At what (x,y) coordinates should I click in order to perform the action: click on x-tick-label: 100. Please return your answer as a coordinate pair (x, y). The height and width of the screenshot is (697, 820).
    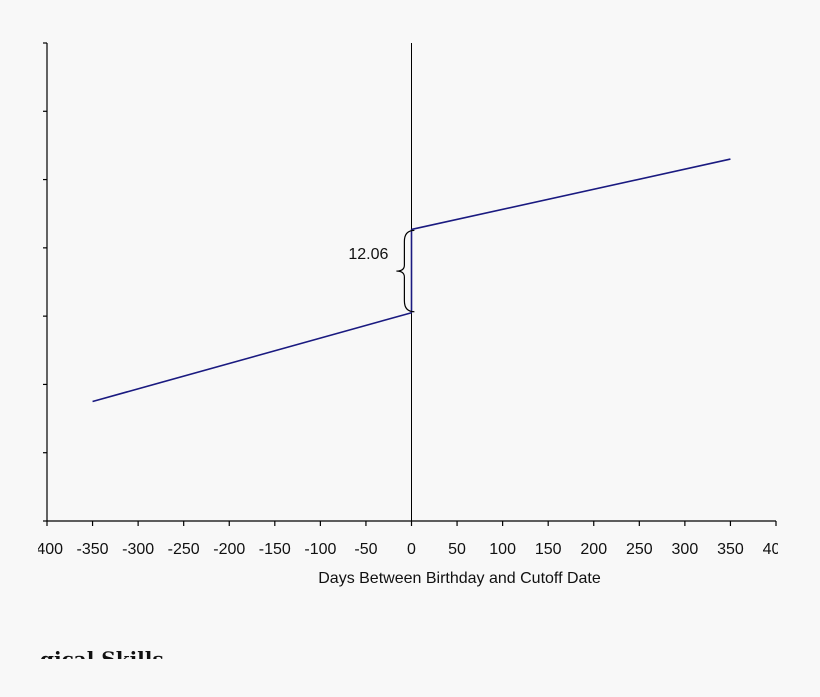
    Looking at the image, I should click on (502, 549).